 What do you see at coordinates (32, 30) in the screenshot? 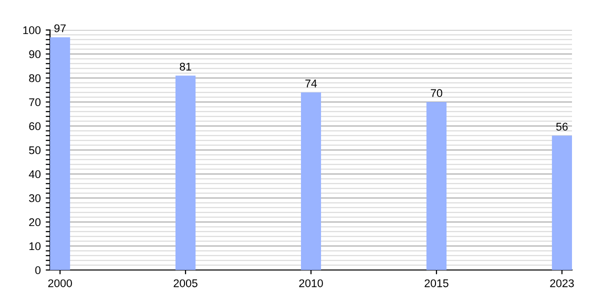
I see `y-tick-label: 100` at bounding box center [32, 30].